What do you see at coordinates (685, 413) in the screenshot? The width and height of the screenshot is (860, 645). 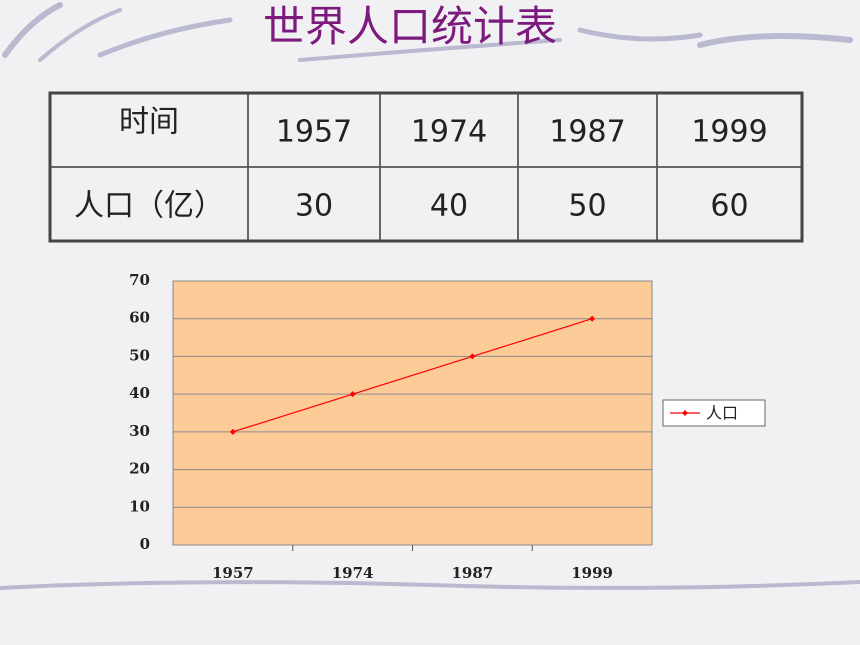 I see `legend-marker` at bounding box center [685, 413].